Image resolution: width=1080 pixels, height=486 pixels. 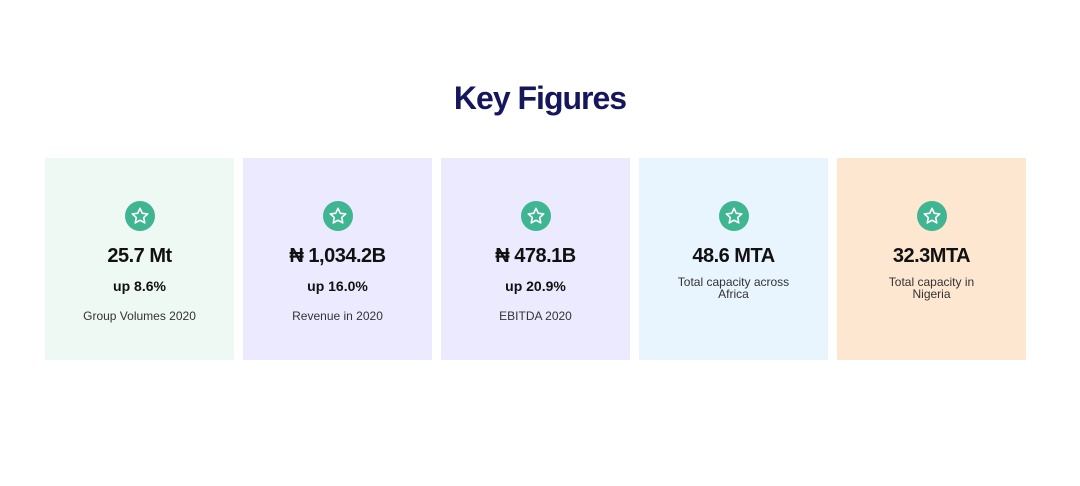 I want to click on figure-value: 32.3MTA, so click(x=931, y=256).